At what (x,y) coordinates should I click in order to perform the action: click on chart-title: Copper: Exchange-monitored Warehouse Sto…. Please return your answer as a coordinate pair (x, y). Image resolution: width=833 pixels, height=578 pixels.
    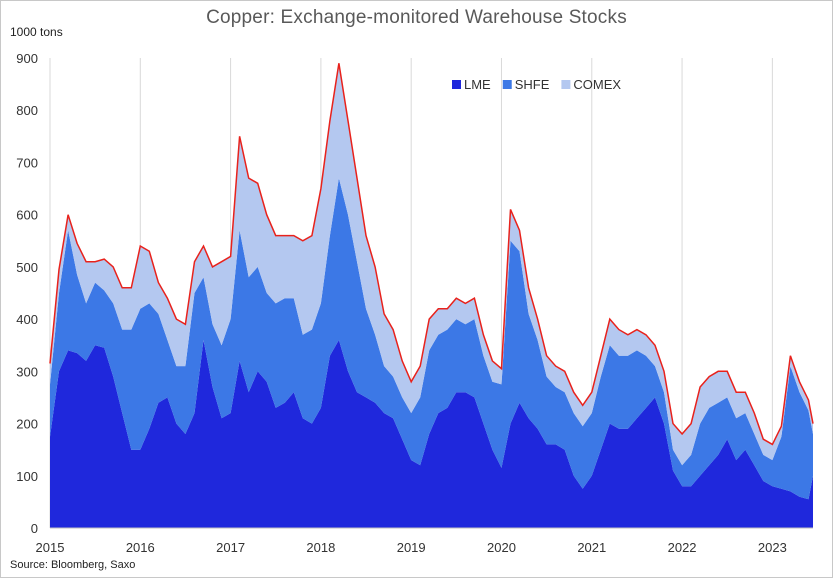
    Looking at the image, I should click on (416, 17).